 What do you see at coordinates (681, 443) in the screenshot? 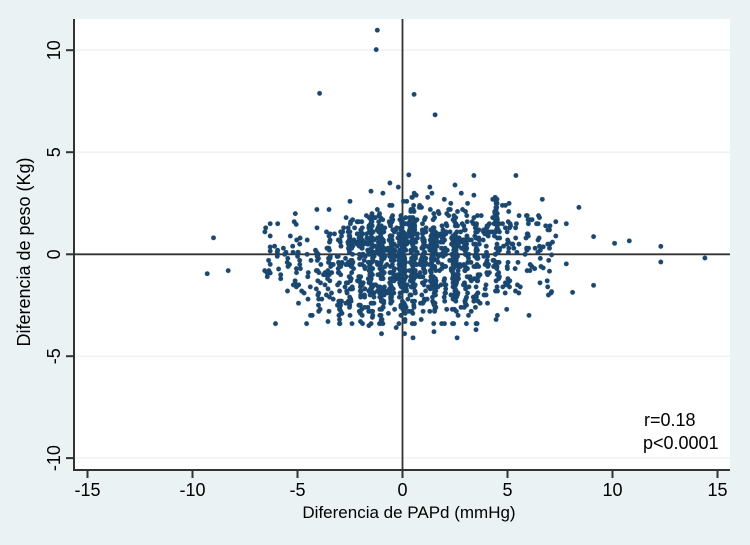
I see `svg-text: p<0.0001` at bounding box center [681, 443].